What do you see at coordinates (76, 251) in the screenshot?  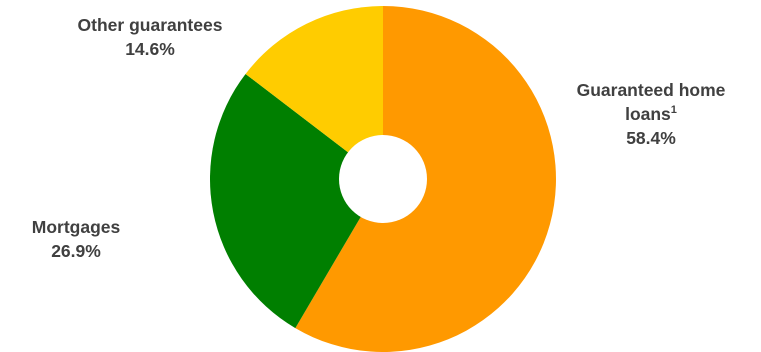 I see `slice-value-mortgages: 26.9%` at bounding box center [76, 251].